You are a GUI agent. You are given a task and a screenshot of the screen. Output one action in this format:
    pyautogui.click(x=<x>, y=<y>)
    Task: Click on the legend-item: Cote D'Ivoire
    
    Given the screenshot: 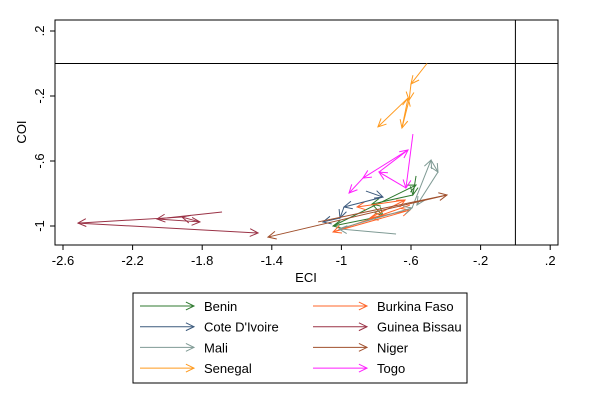 What is the action you would take?
    pyautogui.click(x=209, y=327)
    